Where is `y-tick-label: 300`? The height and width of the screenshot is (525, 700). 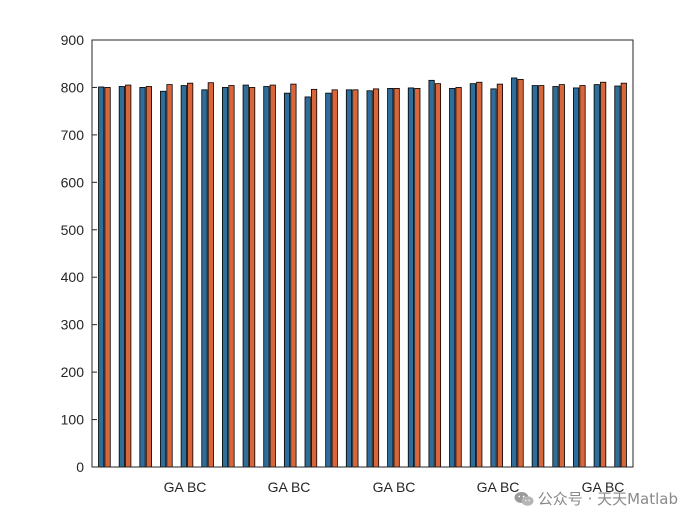
y-tick-label: 300 is located at coordinates (73, 325).